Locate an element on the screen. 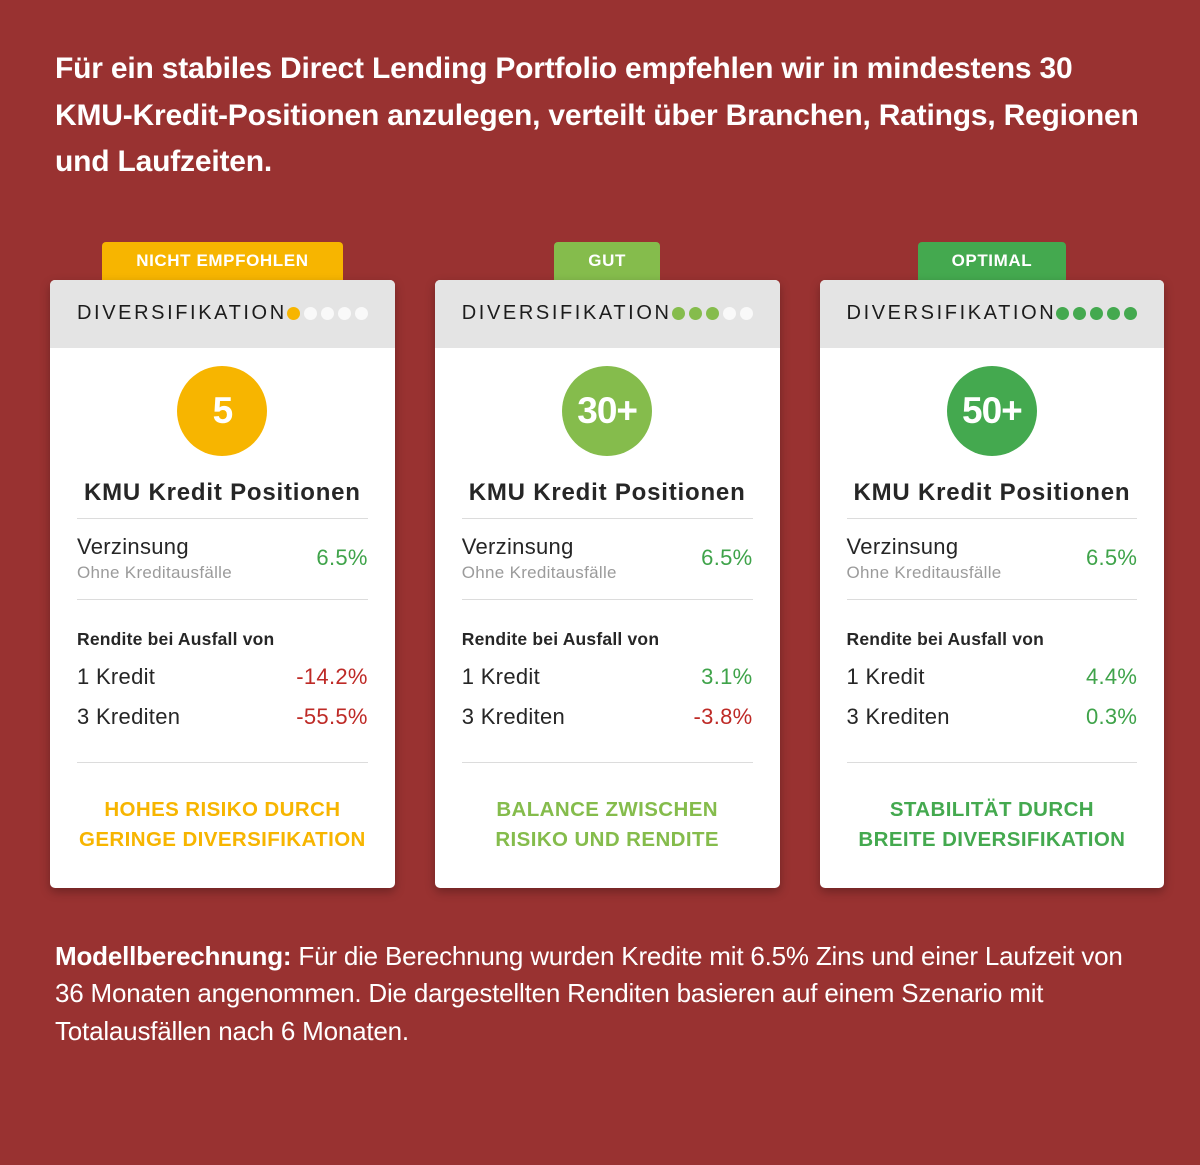 This screenshot has height=1165, width=1200. default-row-1: 1 Kredit 3.1% is located at coordinates (607, 677).